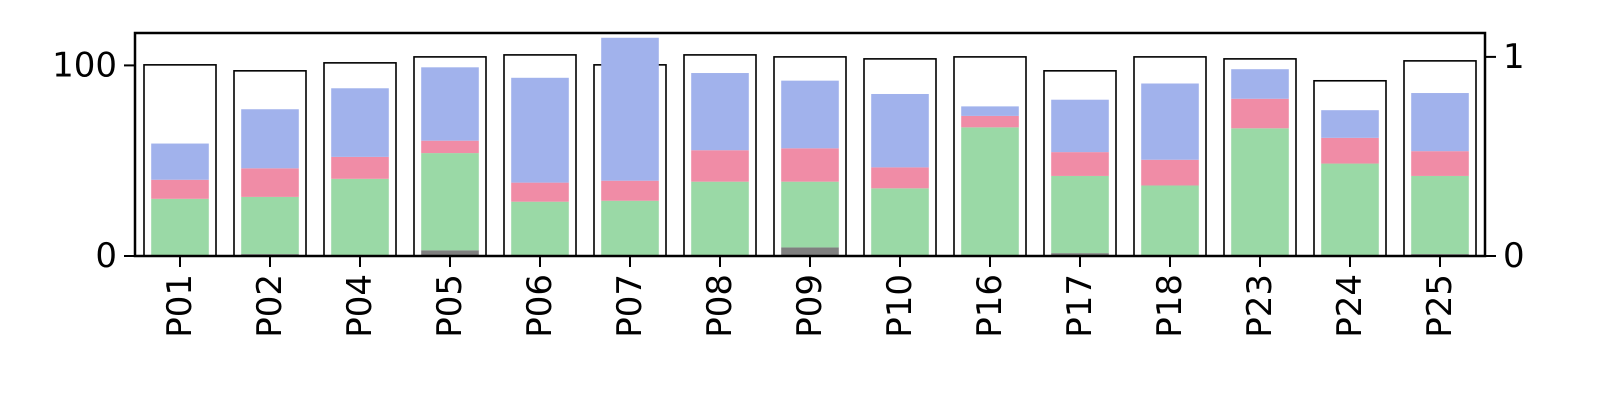 Image resolution: width=1619 pixels, height=402 pixels. Describe the element at coordinates (630, 306) in the screenshot. I see `x-tick-label: P07` at that location.